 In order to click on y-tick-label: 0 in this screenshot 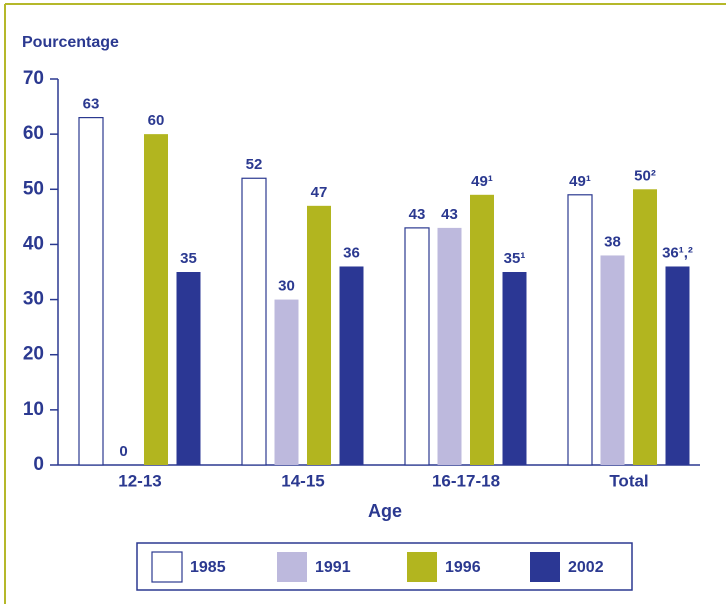, I will do `click(38, 464)`.